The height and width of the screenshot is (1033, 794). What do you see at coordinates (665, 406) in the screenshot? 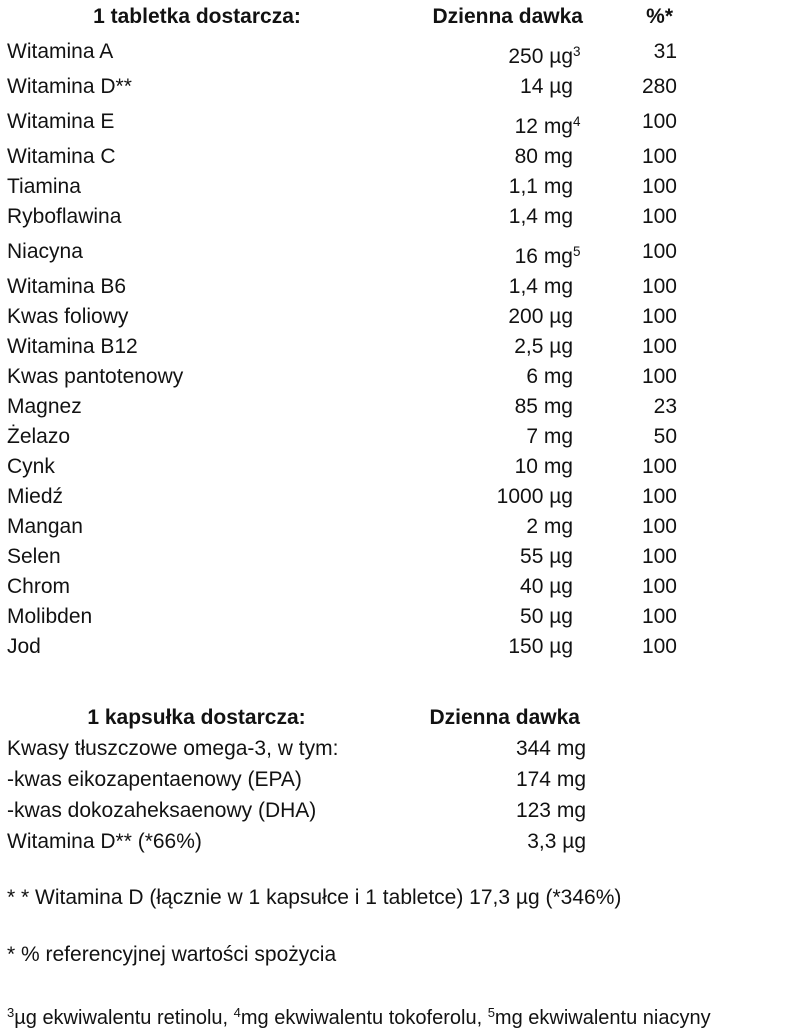
I see `nutrient-percent: 23` at bounding box center [665, 406].